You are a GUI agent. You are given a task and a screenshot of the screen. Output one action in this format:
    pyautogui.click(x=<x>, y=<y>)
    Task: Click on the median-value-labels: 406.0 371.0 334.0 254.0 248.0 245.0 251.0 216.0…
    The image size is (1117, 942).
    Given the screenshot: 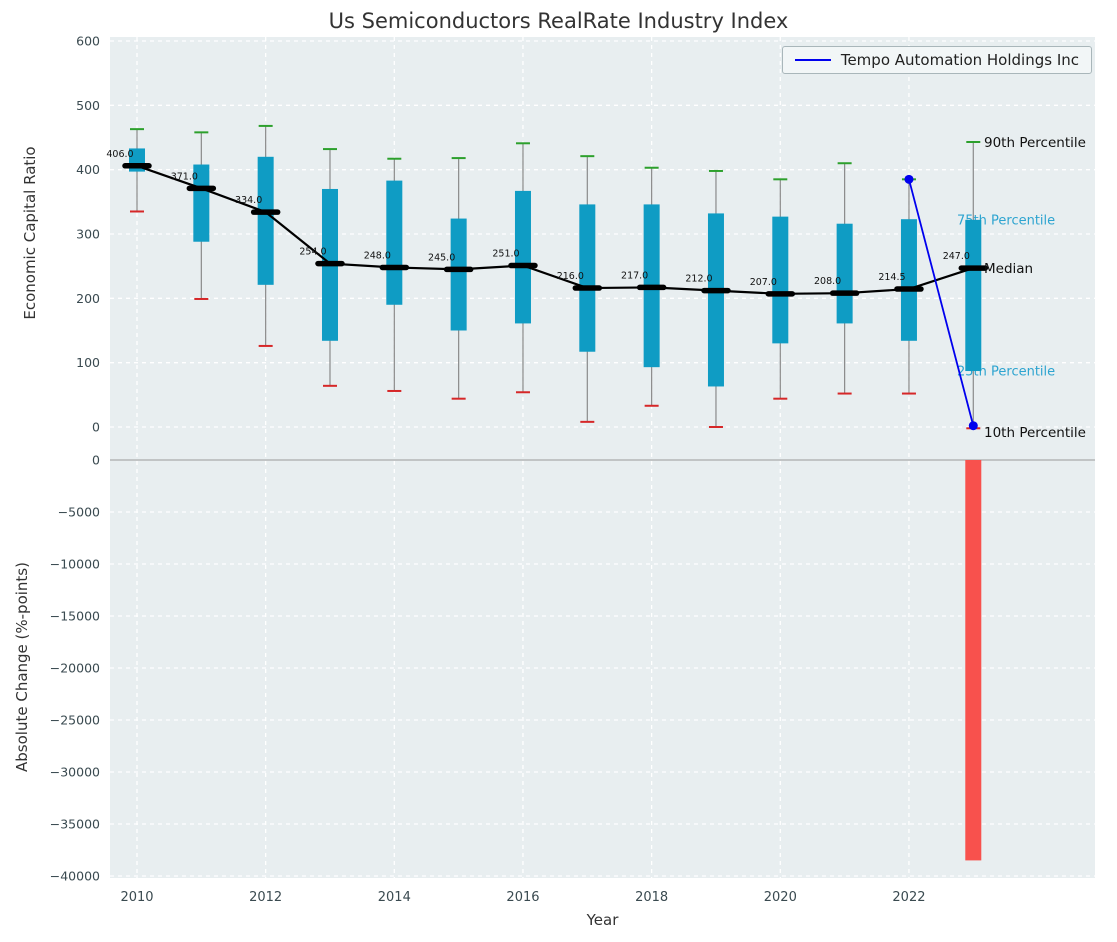 What is the action you would take?
    pyautogui.click(x=537, y=218)
    